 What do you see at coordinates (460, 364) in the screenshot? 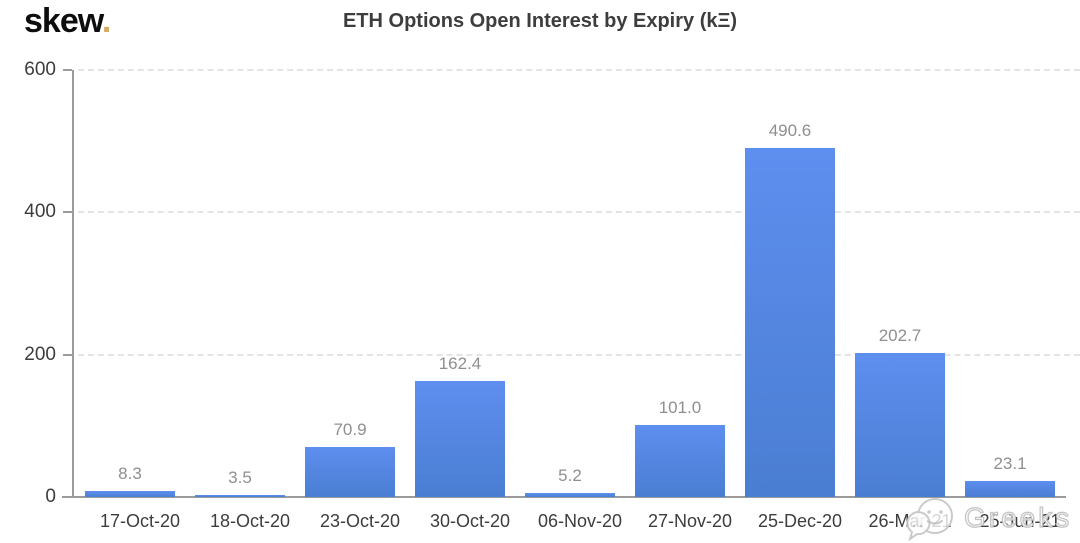
I see `bar-value-label: 162.4` at bounding box center [460, 364].